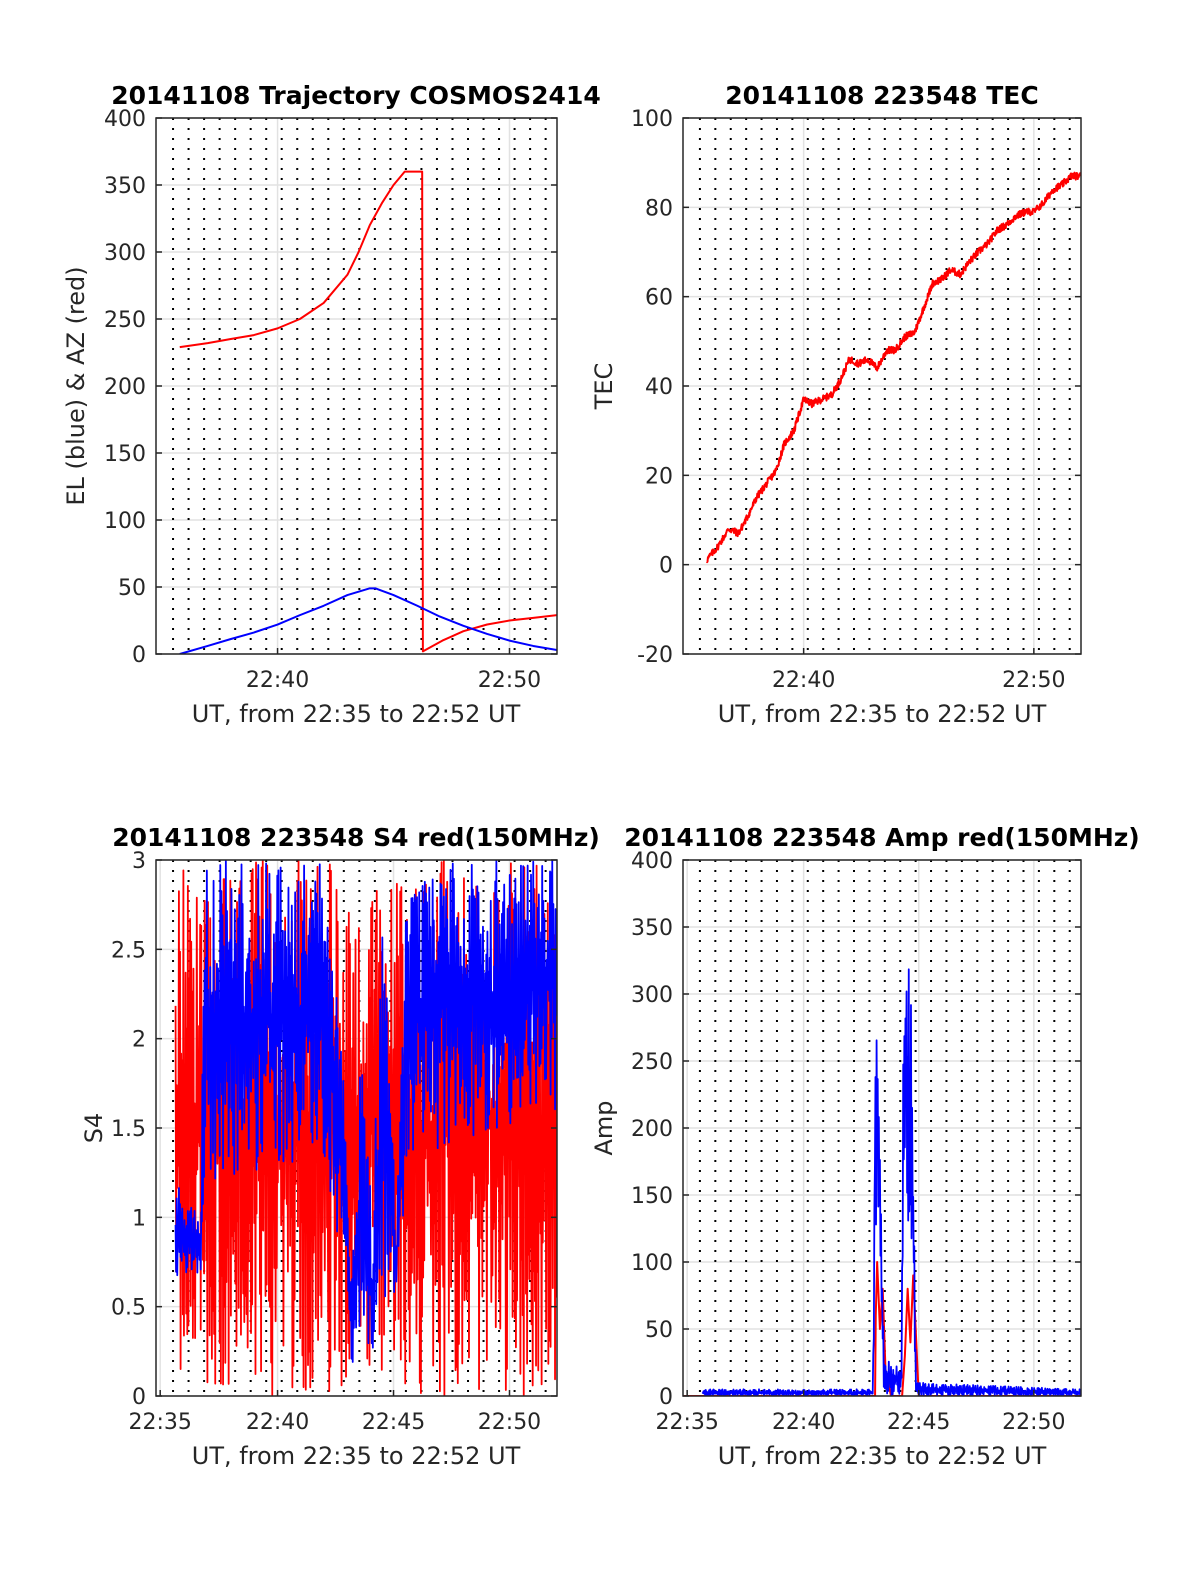 Image resolution: width=1200 pixels, height=1575 pixels. I want to click on trajectory-xtick-label-0: 22:40, so click(277, 680).